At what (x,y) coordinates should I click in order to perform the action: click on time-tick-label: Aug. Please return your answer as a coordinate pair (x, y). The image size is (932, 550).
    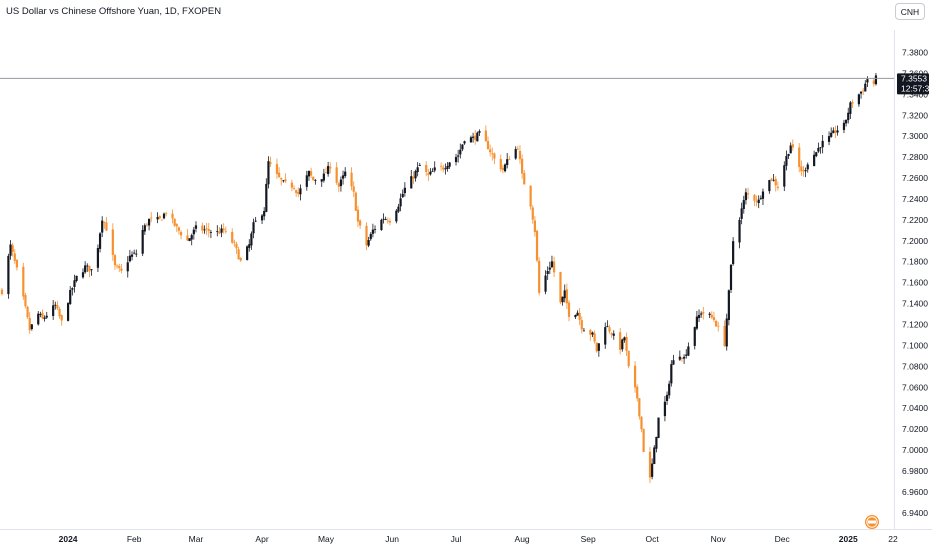
    Looking at the image, I should click on (522, 539).